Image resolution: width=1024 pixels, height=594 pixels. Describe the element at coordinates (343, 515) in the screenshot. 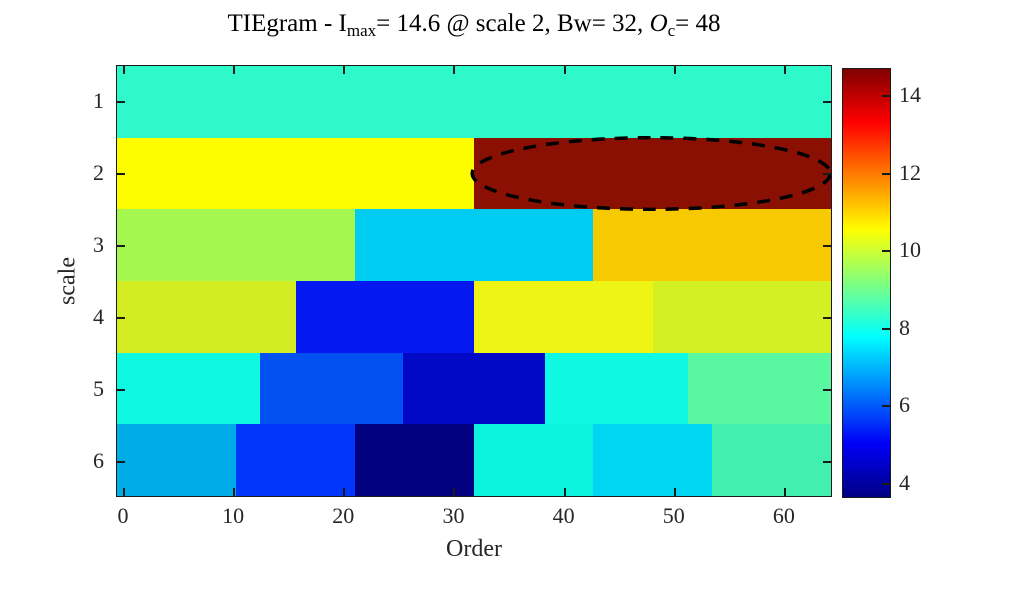

I see `x-tick-label-20: 20` at that location.